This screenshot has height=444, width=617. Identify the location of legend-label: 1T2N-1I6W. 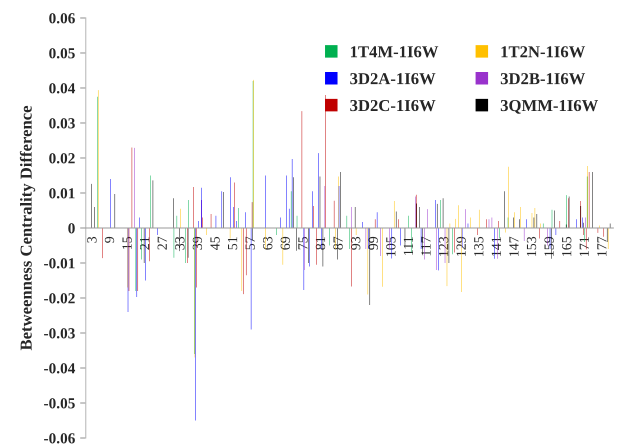
(544, 52).